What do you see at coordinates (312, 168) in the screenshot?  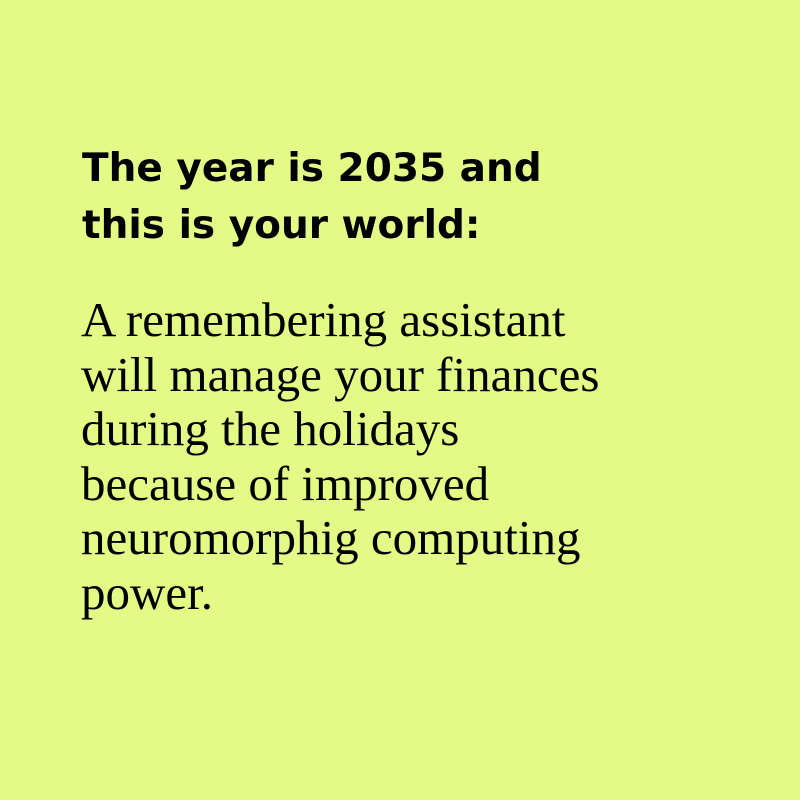 I see `headline-line: The year is 2035 and` at bounding box center [312, 168].